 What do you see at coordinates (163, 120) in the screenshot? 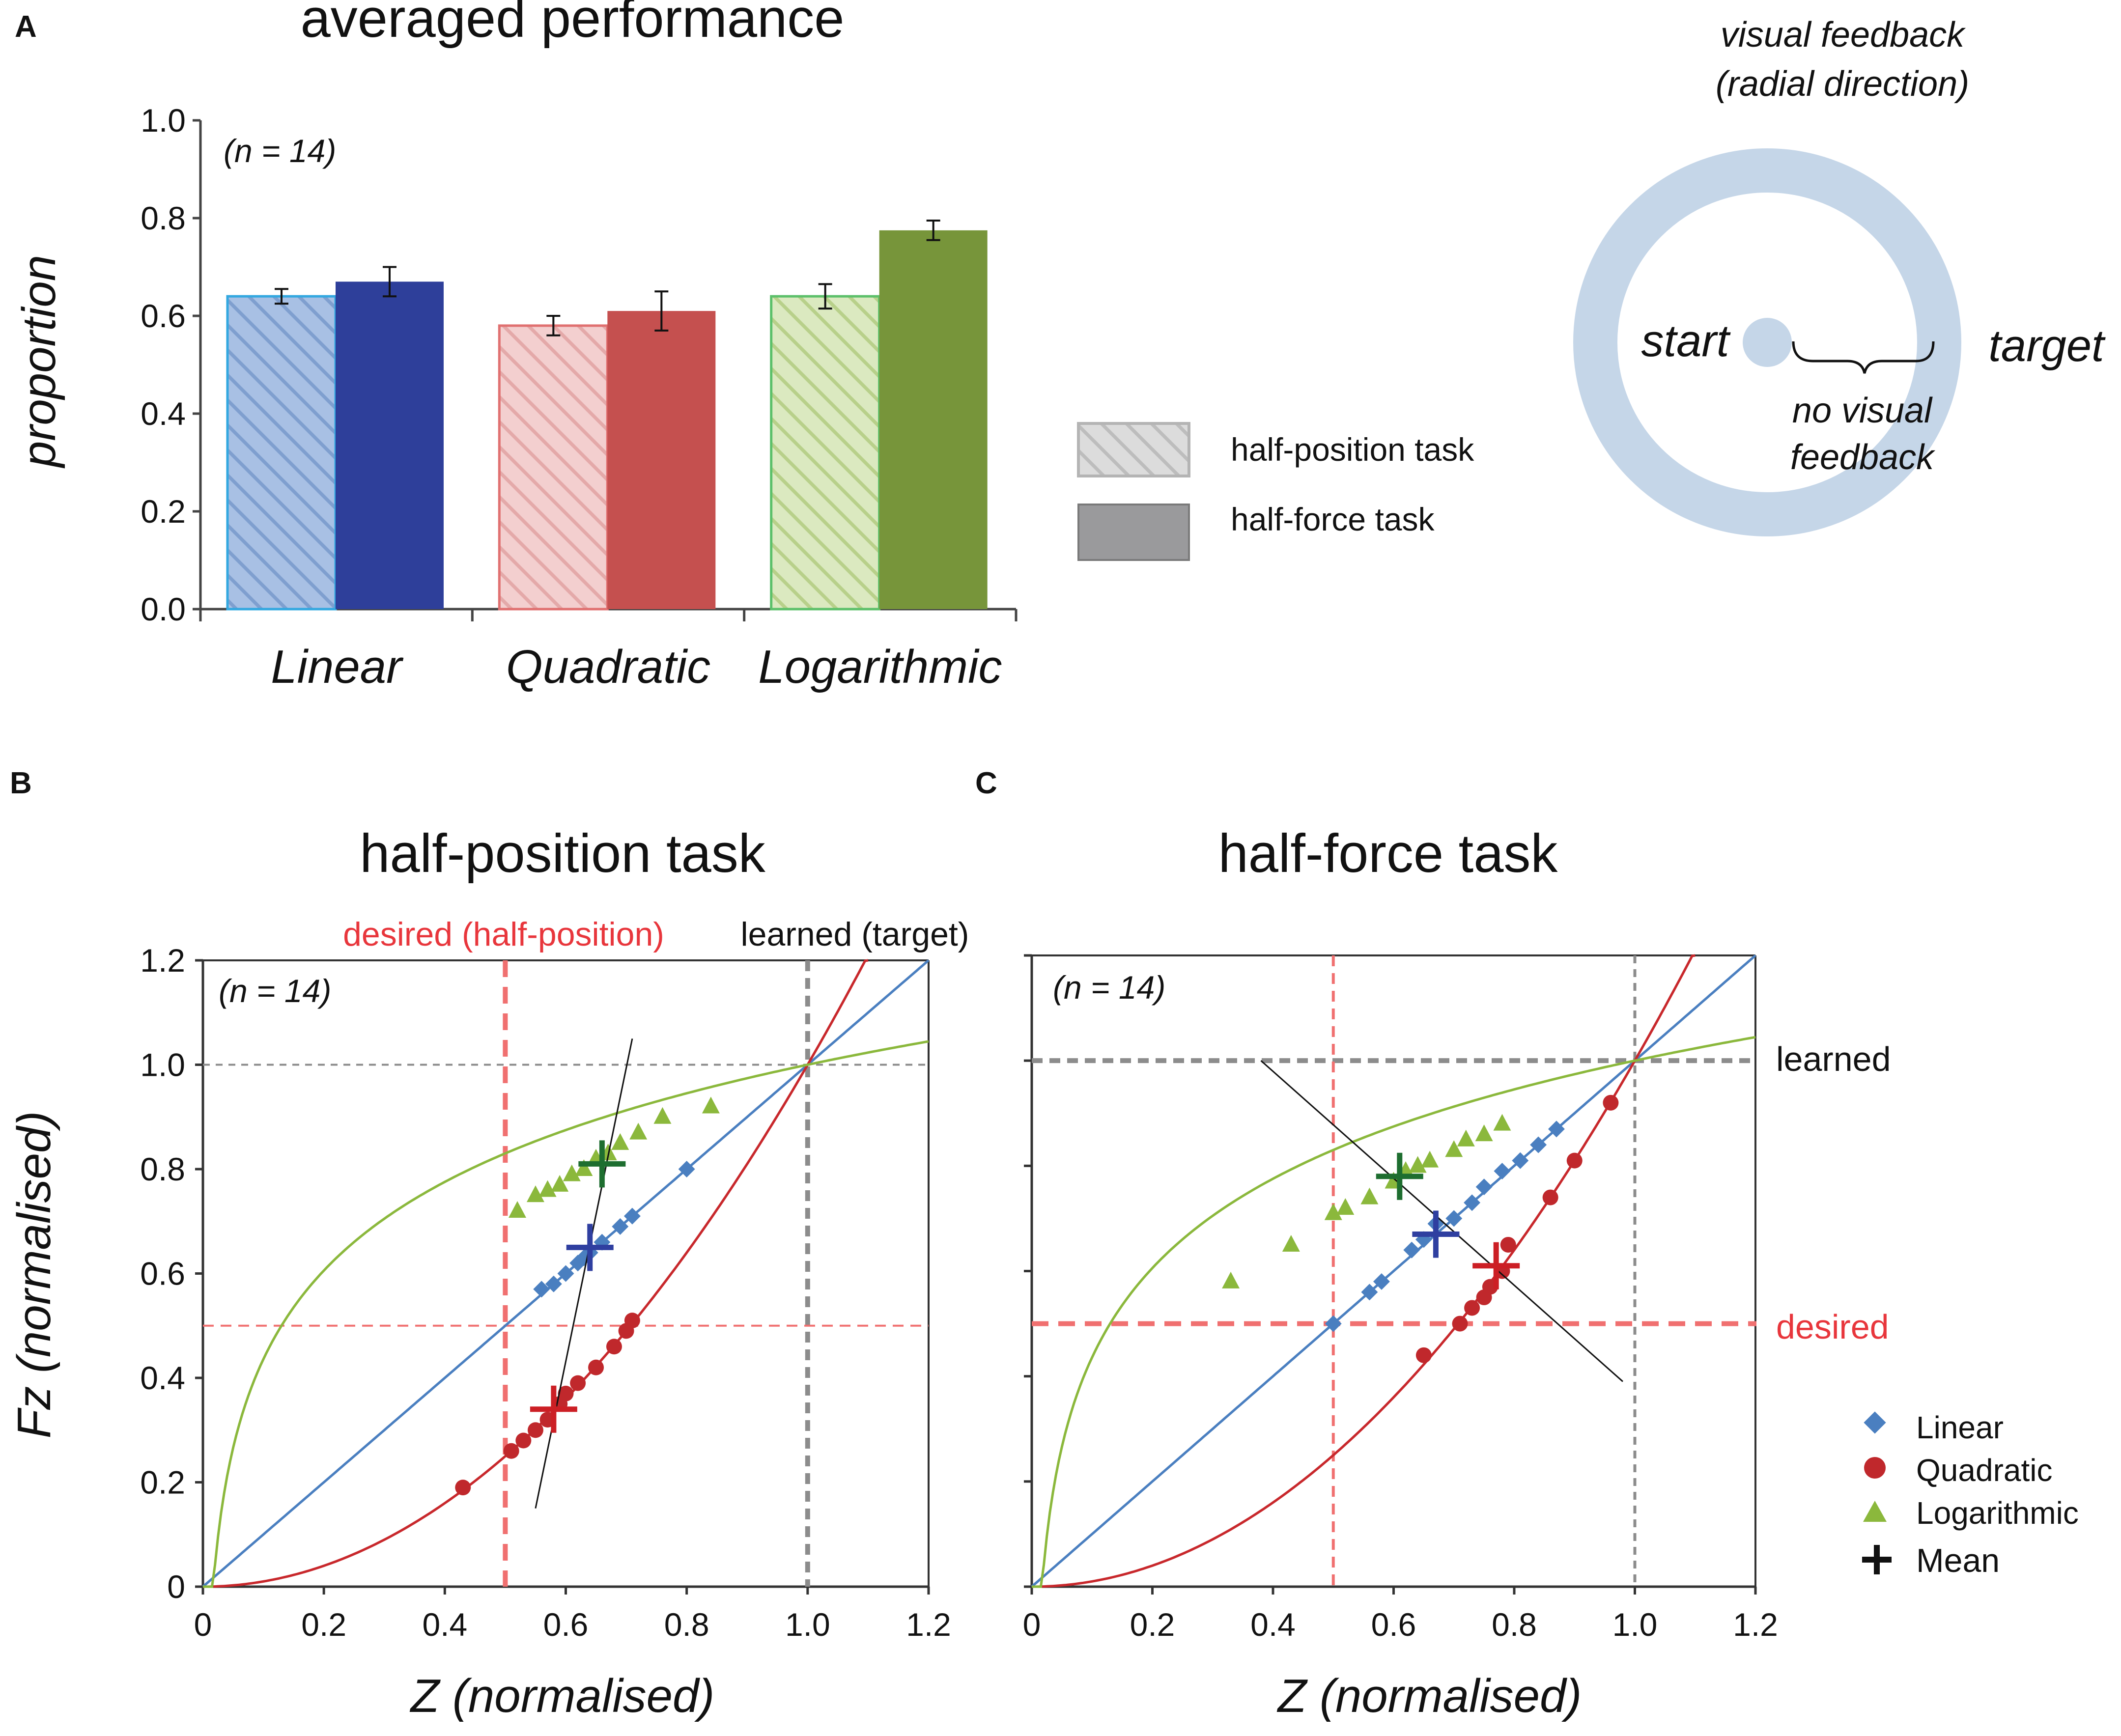
I see `chart-a-ytick-label: 1.0` at bounding box center [163, 120].